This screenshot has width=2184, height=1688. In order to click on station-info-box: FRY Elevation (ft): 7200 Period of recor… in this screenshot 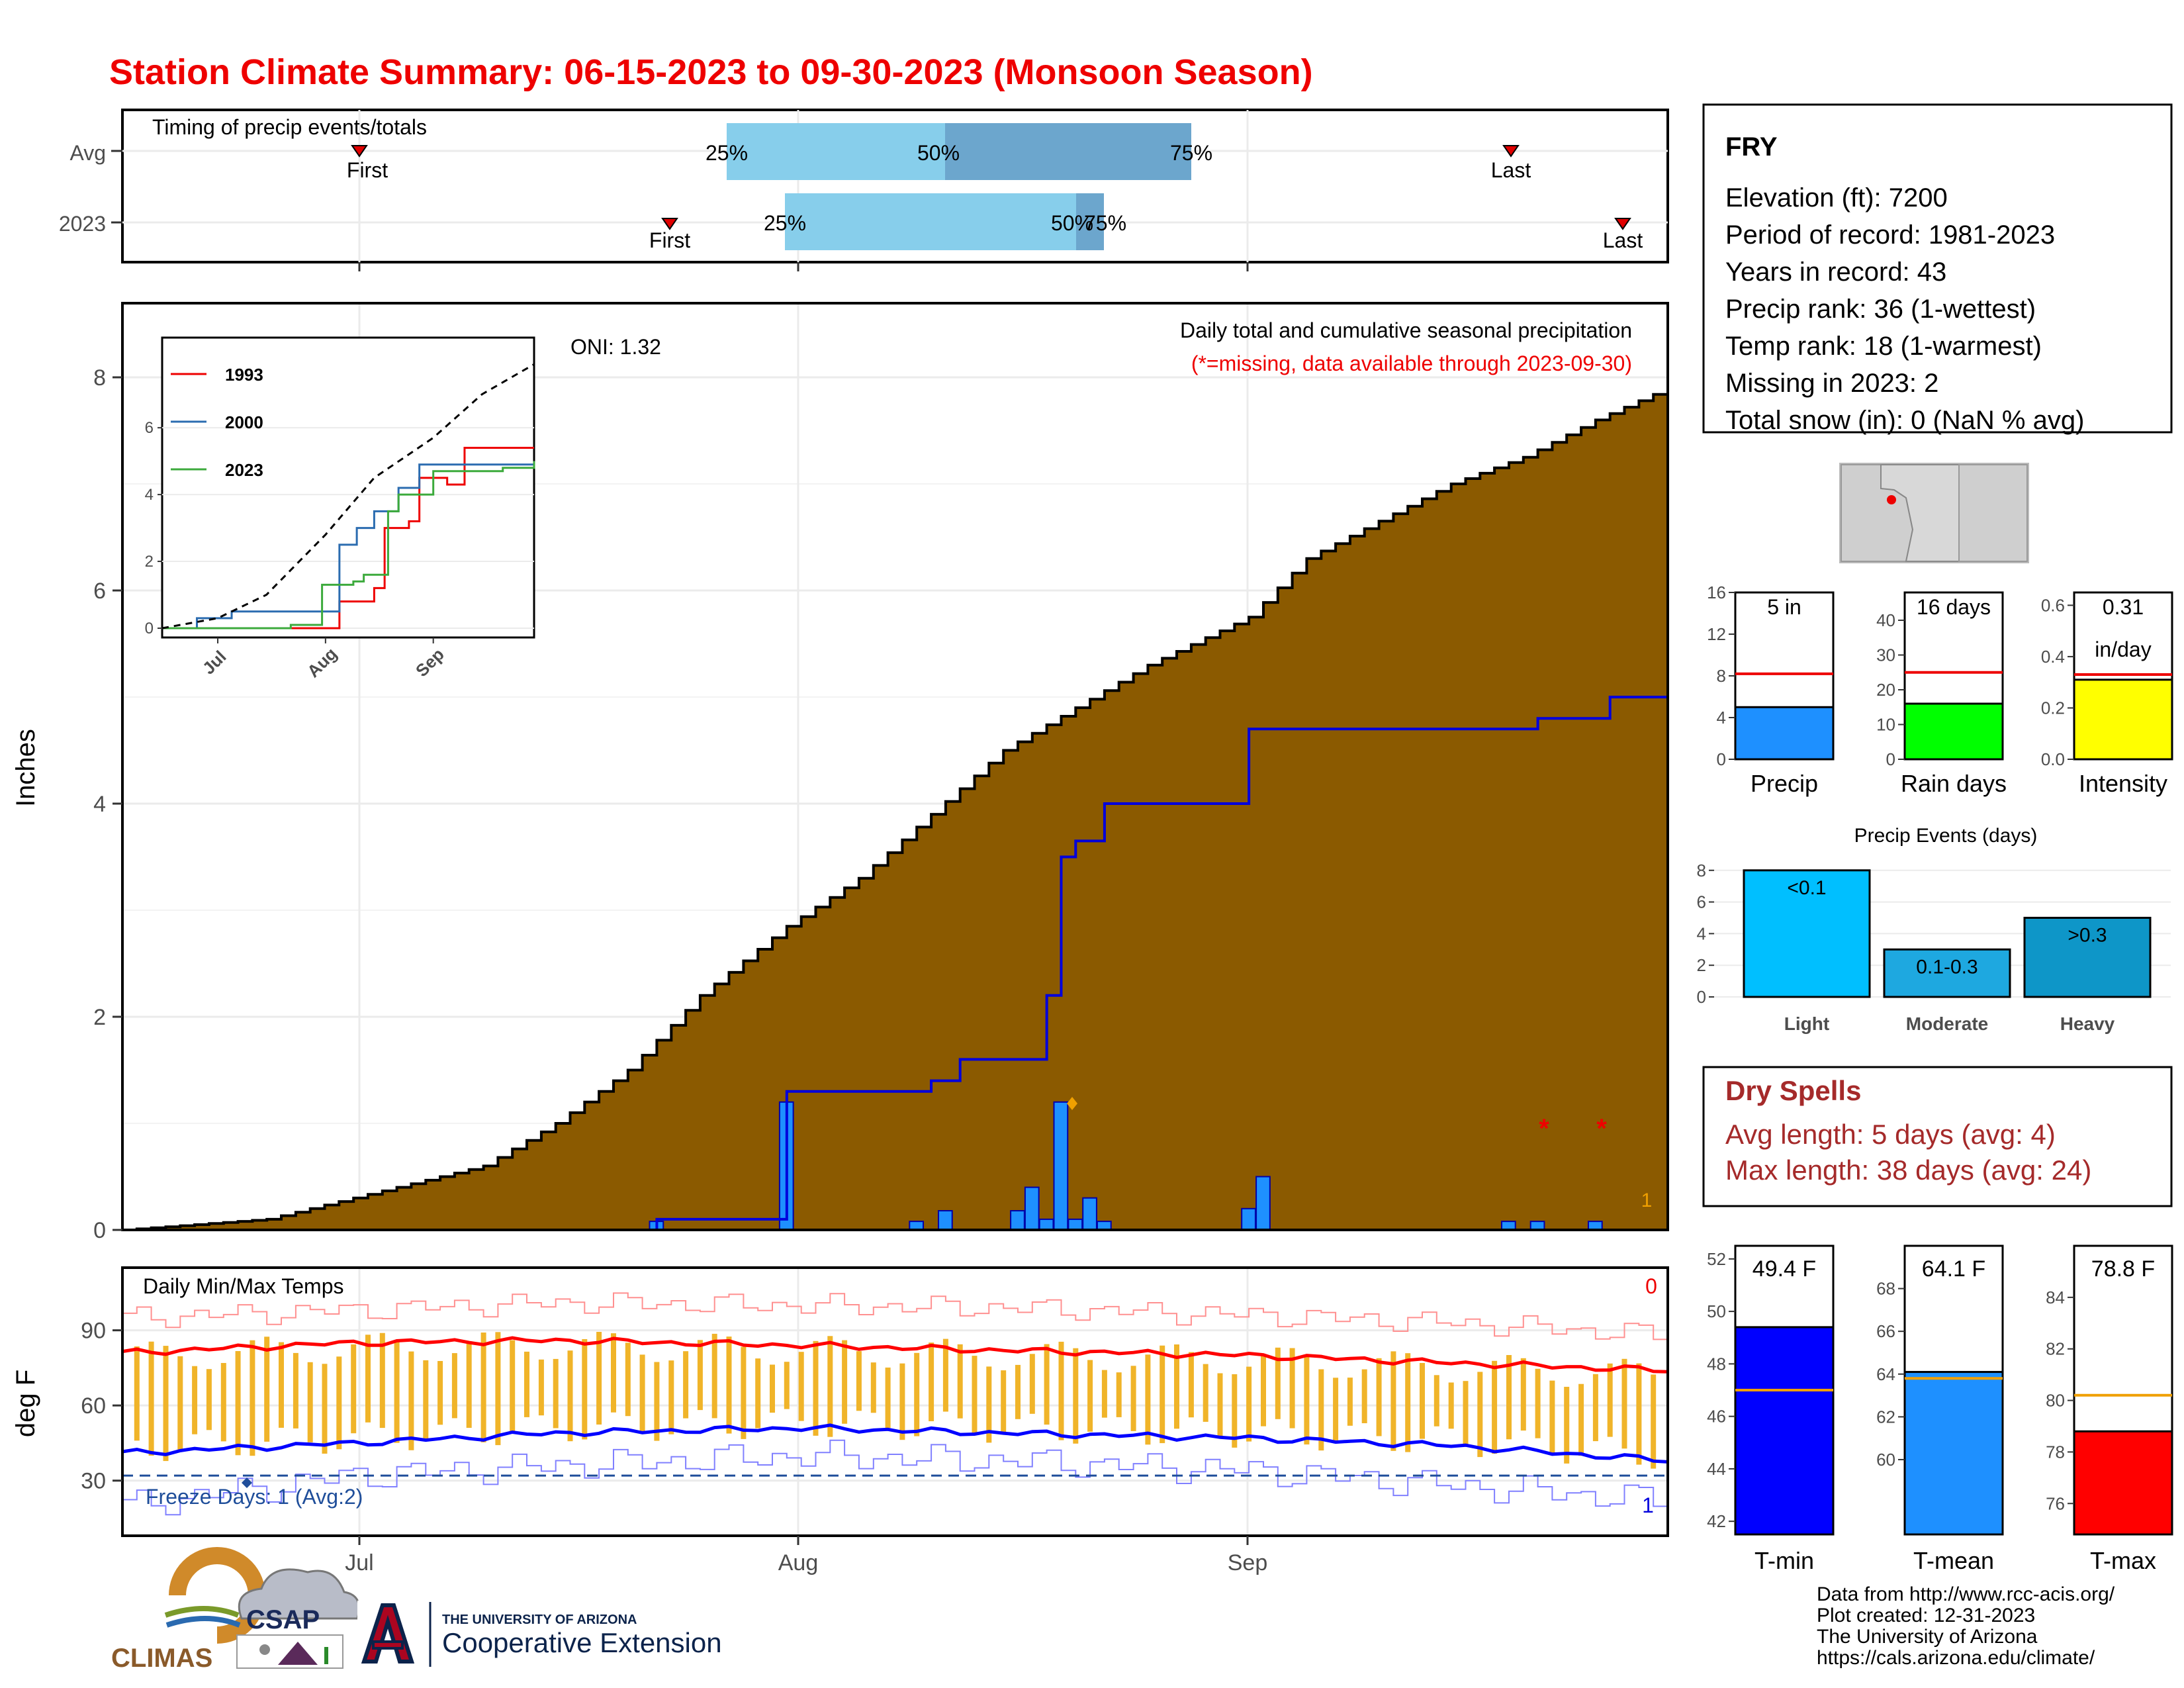, I will do `click(1937, 269)`.